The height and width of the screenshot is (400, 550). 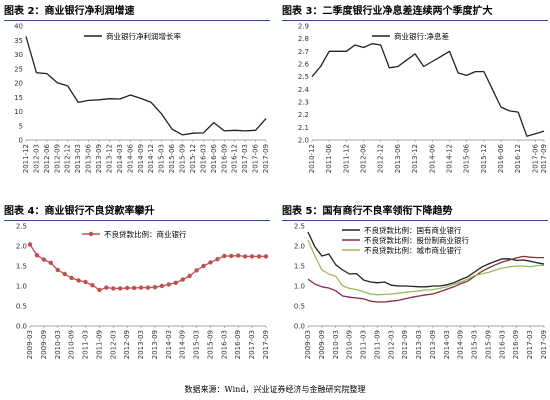 What do you see at coordinates (151, 158) in the screenshot?
I see `chart2-x-tick-label: 2014-12` at bounding box center [151, 158].